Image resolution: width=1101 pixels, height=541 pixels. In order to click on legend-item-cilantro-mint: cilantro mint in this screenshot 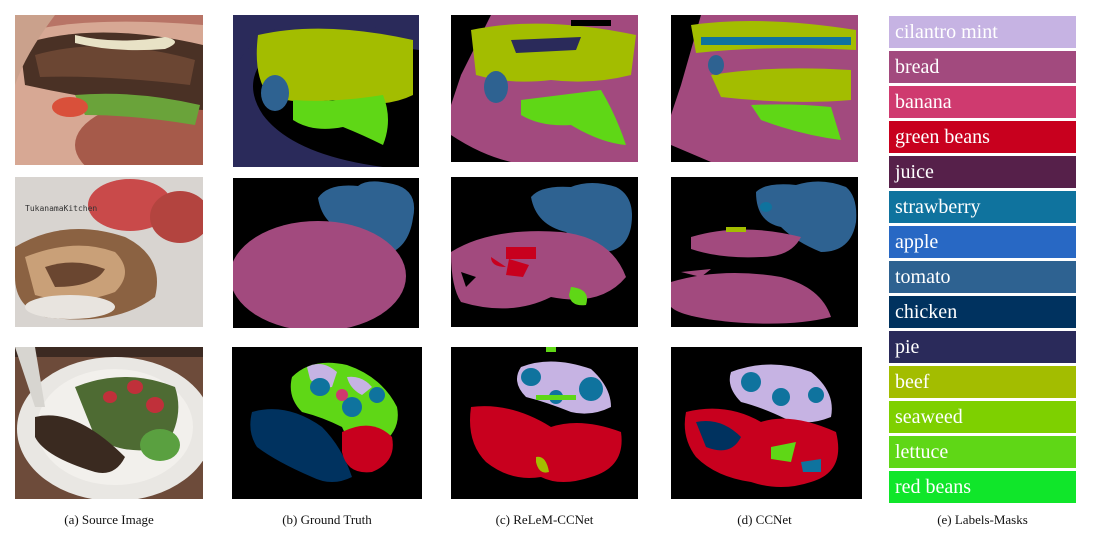, I will do `click(982, 32)`.